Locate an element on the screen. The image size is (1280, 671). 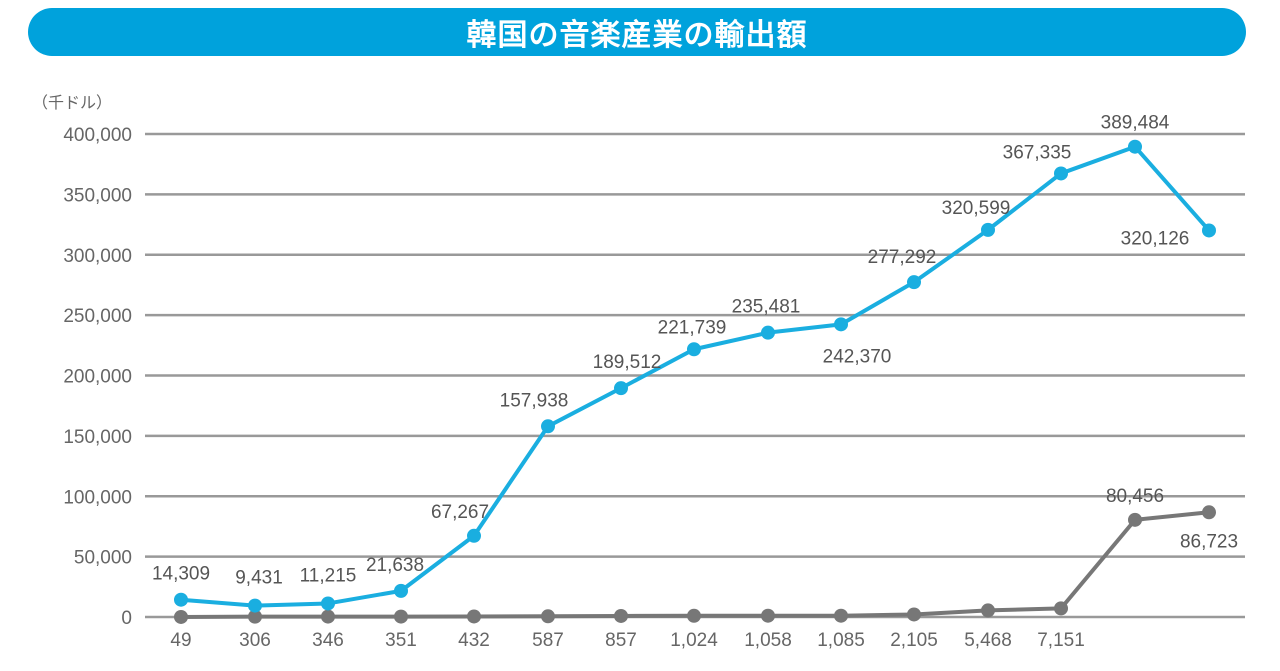
blue-data-label: 277,292 is located at coordinates (902, 257).